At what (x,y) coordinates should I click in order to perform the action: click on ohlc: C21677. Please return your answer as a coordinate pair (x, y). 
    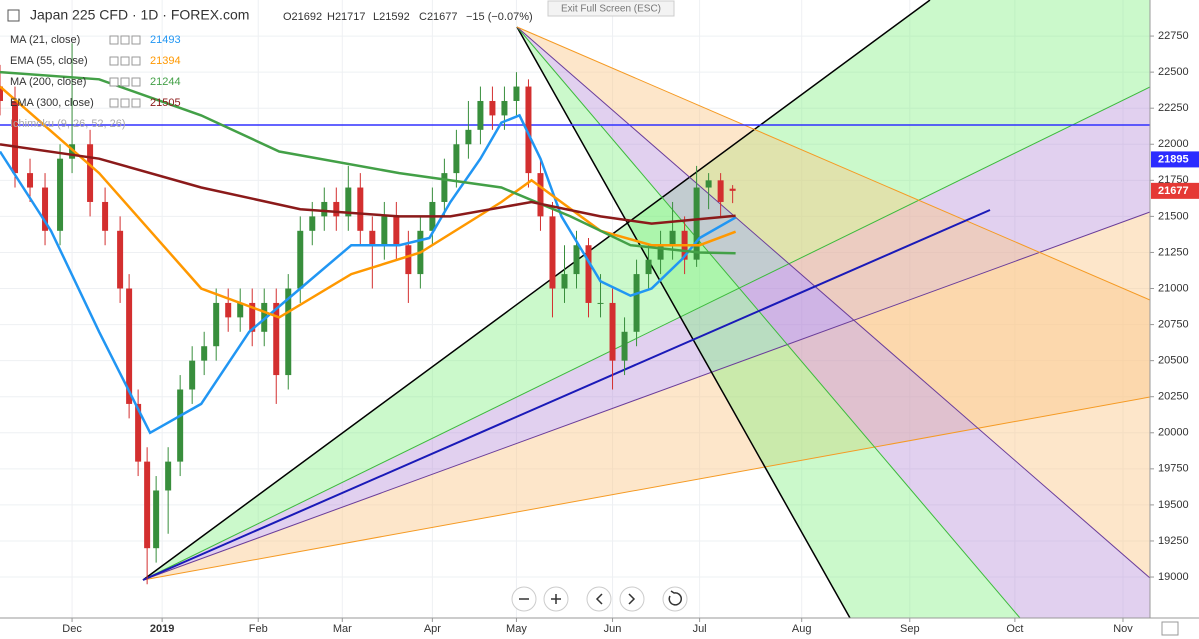
    Looking at the image, I should click on (438, 17).